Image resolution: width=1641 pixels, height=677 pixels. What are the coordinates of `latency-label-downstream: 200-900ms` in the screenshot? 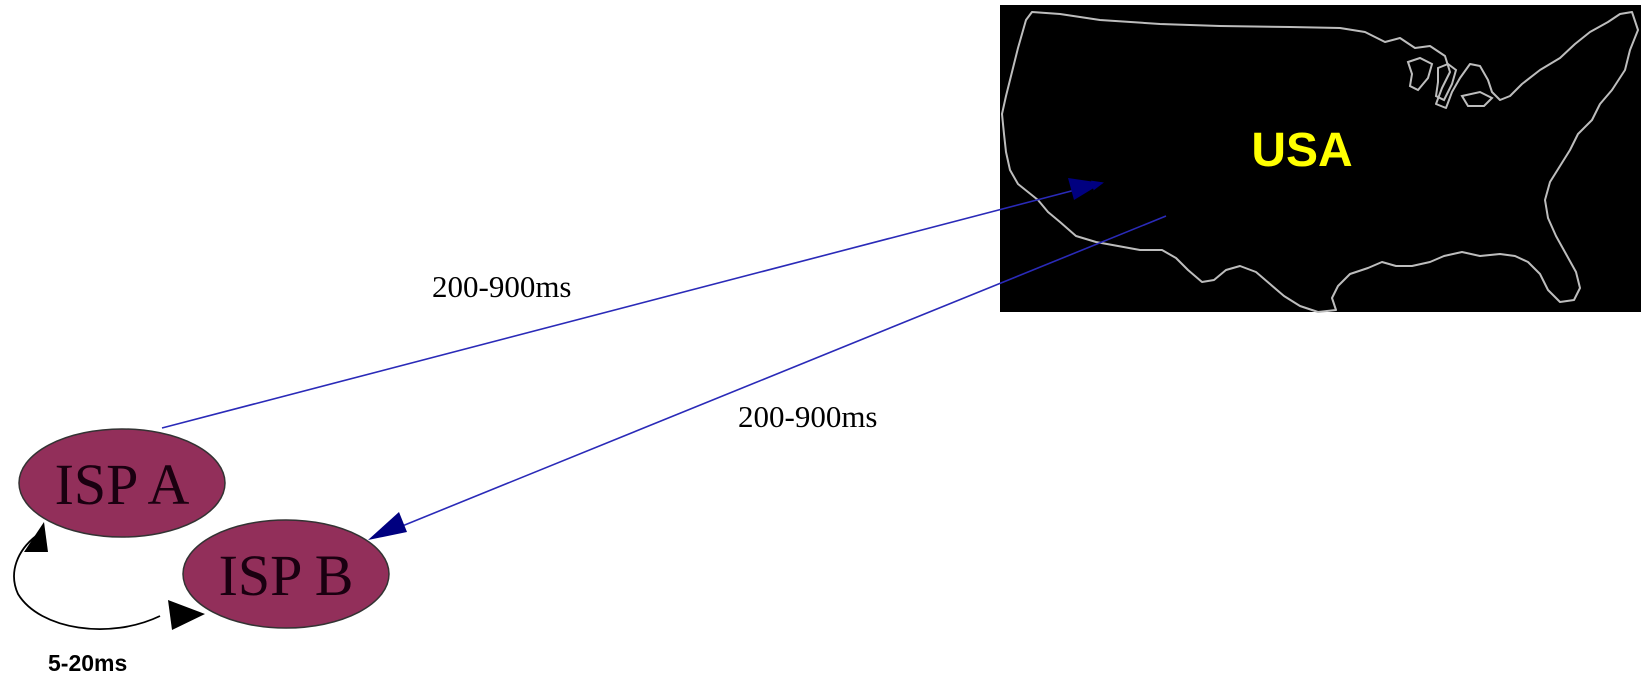 It's located at (808, 416).